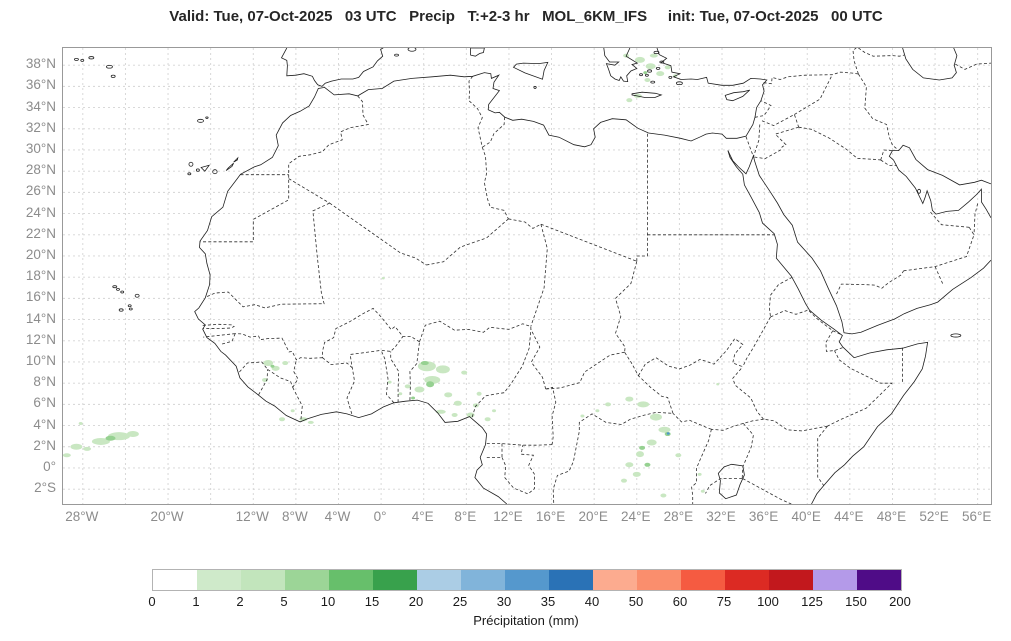  Describe the element at coordinates (460, 601) in the screenshot. I see `colorbar-tick: 25` at that location.